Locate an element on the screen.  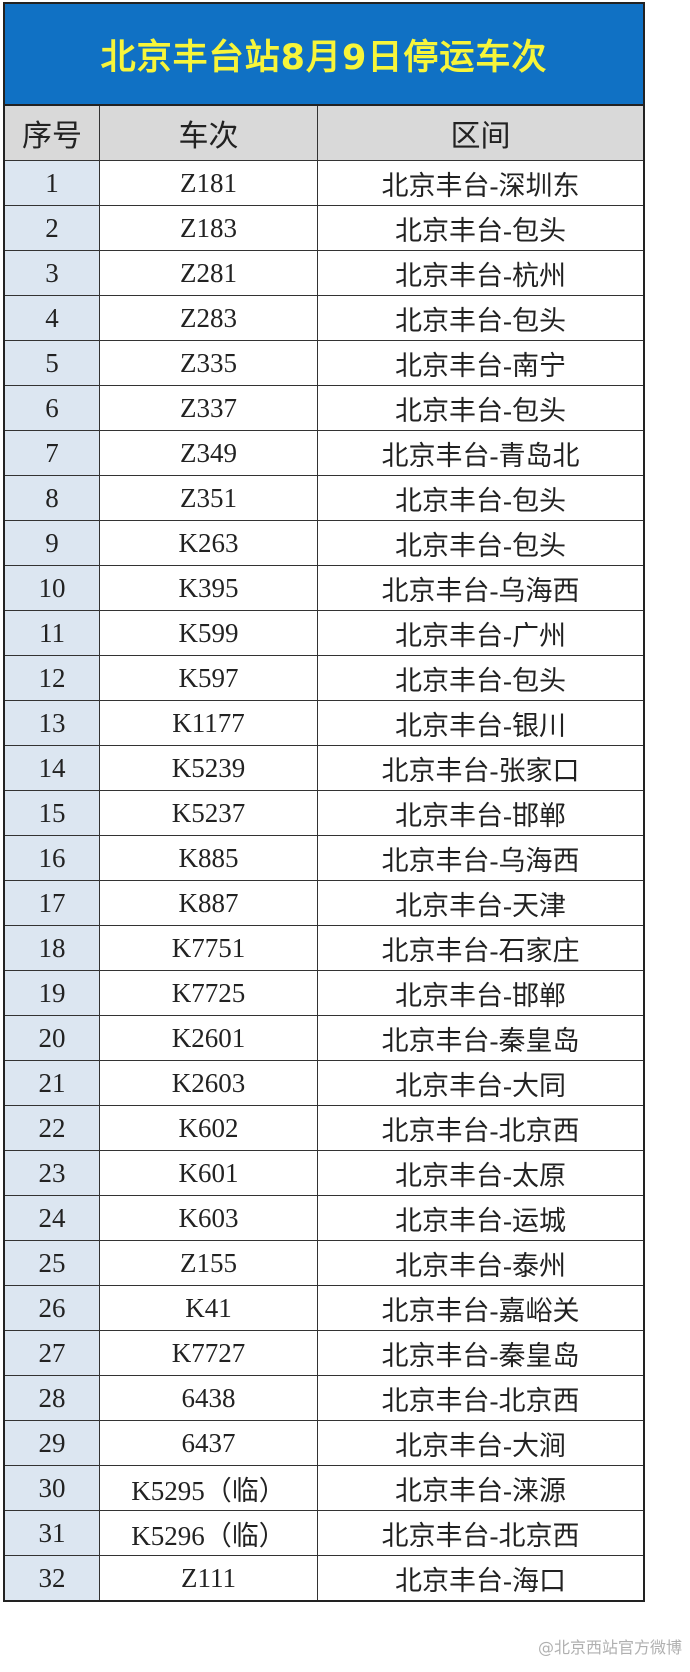
train-cell: K2601 is located at coordinates (209, 1038).